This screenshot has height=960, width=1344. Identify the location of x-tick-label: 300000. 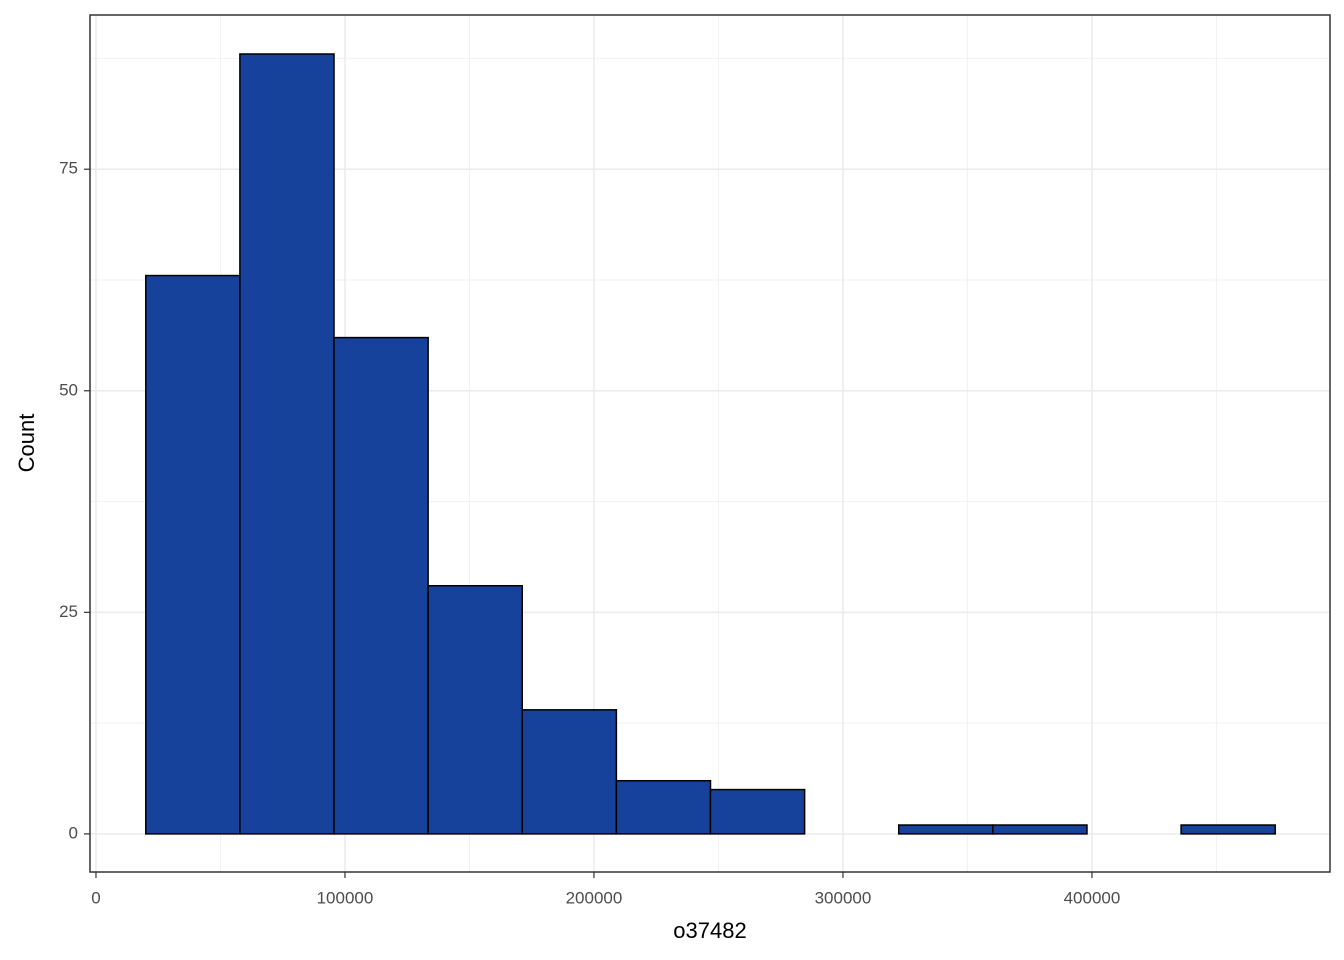
(843, 897).